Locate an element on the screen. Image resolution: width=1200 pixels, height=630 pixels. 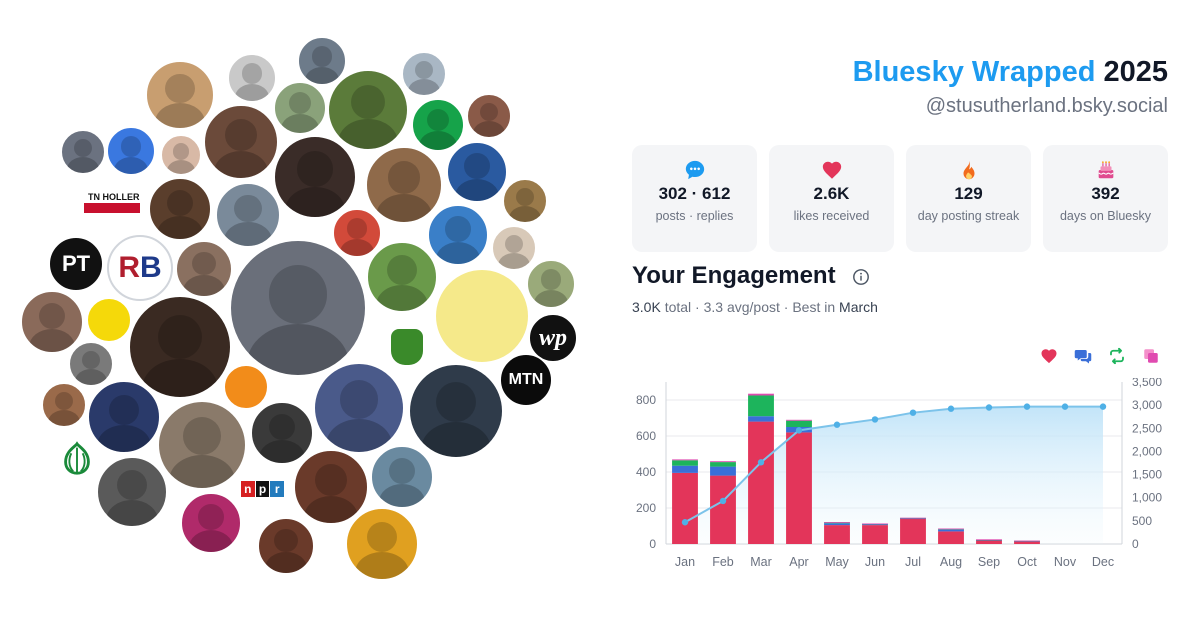
mtn-logo-label: MTN is located at coordinates (526, 379).